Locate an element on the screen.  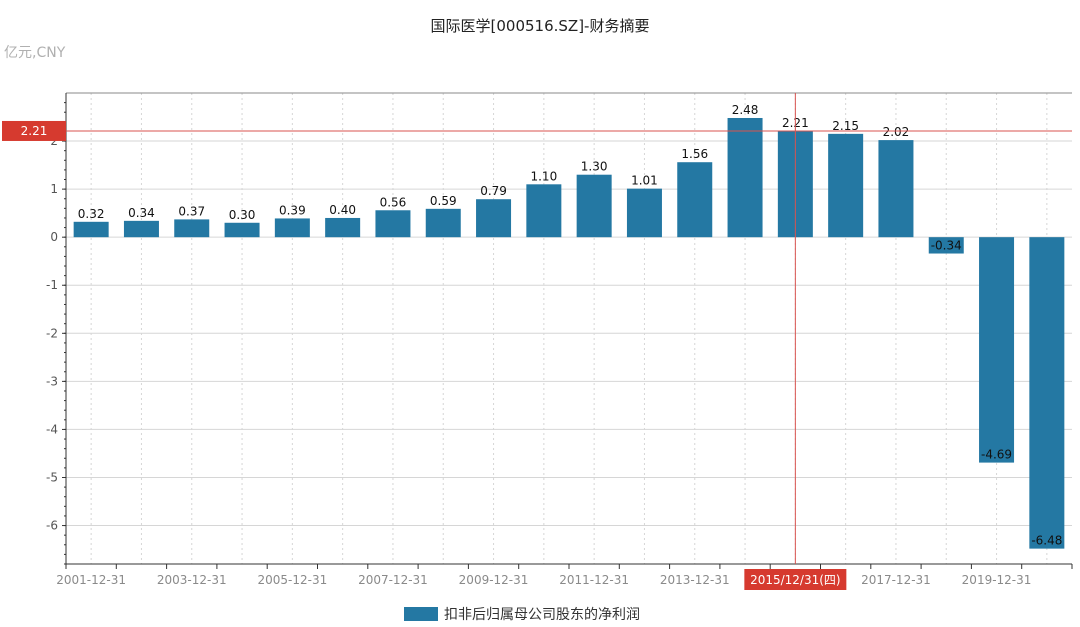
data-label: 0.56 is located at coordinates (393, 202).